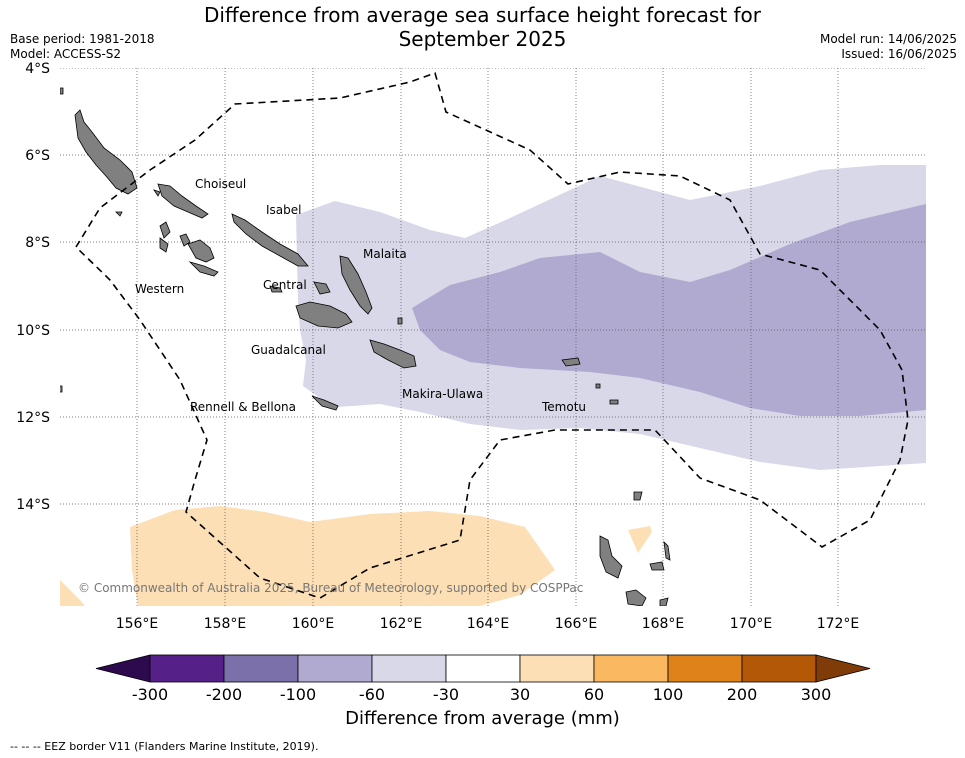  What do you see at coordinates (283, 210) in the screenshot?
I see `label-isabel: Isabel` at bounding box center [283, 210].